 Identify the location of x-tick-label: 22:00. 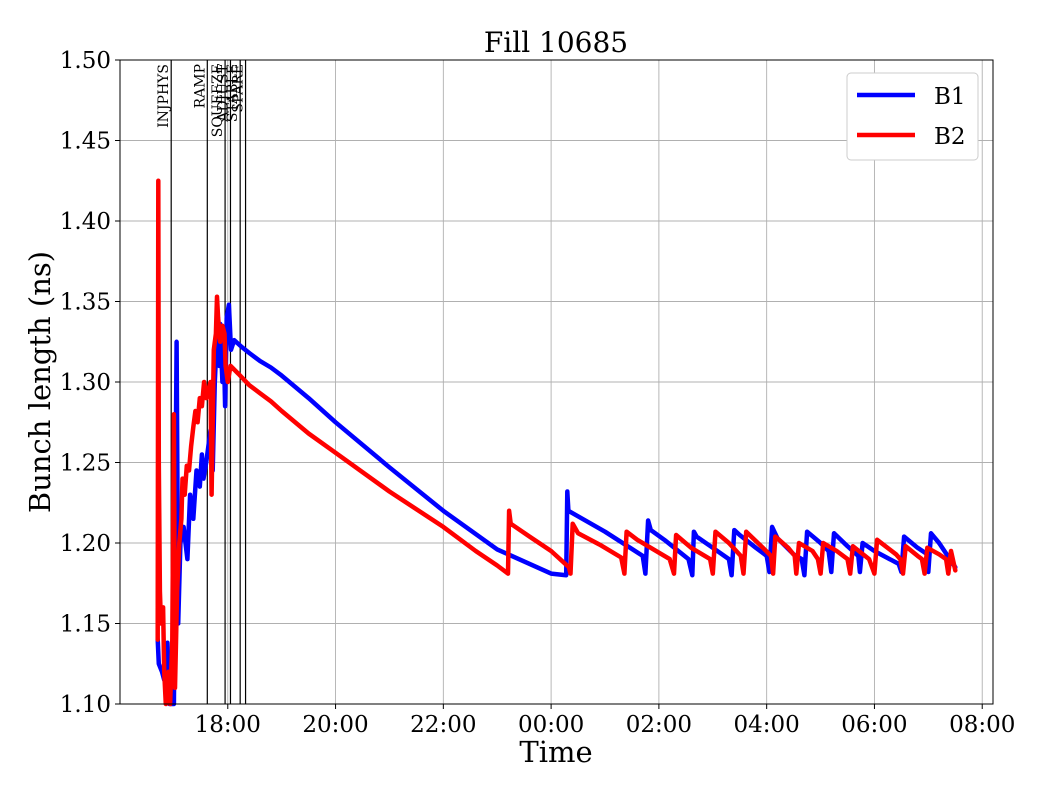
(443, 725).